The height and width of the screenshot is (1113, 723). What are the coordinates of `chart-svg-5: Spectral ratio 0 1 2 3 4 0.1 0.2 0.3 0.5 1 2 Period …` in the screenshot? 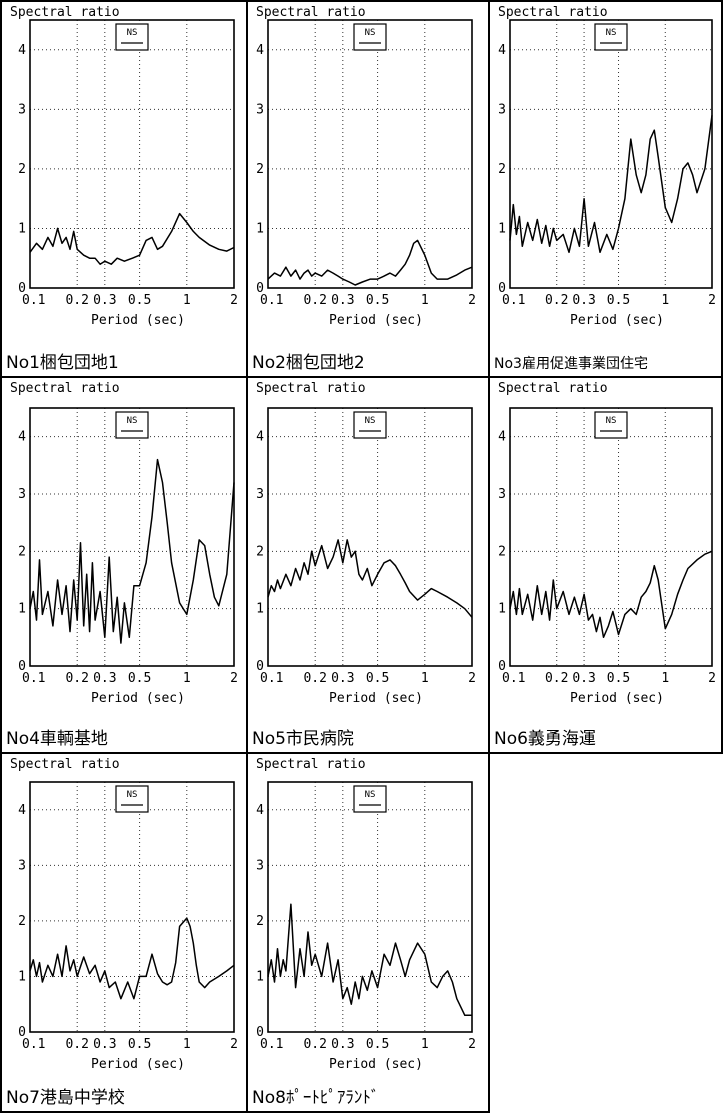 It's located at (366, 543).